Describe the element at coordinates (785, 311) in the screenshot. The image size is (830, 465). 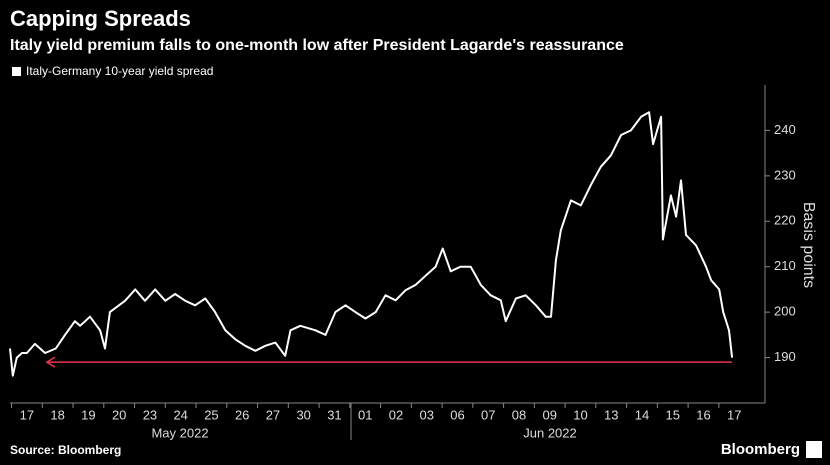
I see `y-tick-label: 200` at that location.